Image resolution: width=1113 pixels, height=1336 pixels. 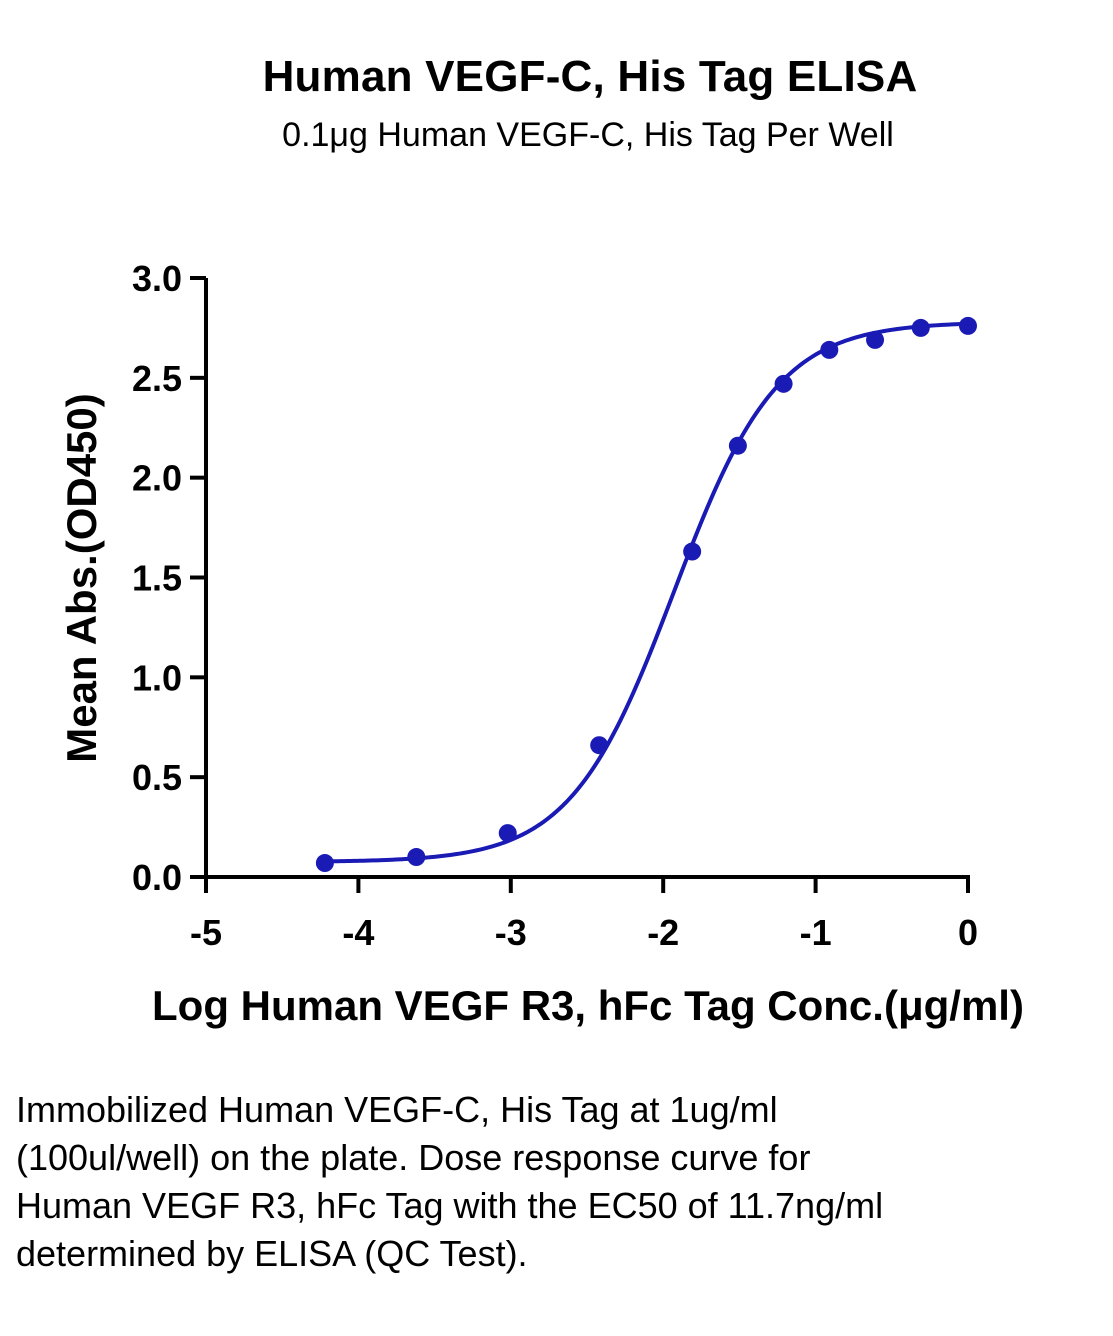 I want to click on y-tick-label: 2.5, so click(x=157, y=378).